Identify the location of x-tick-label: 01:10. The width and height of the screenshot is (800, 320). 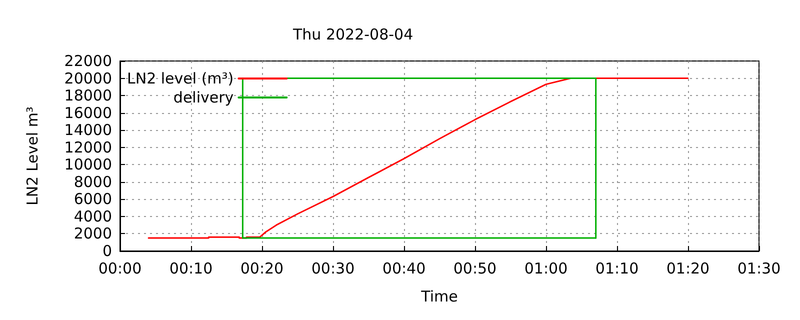
(617, 269).